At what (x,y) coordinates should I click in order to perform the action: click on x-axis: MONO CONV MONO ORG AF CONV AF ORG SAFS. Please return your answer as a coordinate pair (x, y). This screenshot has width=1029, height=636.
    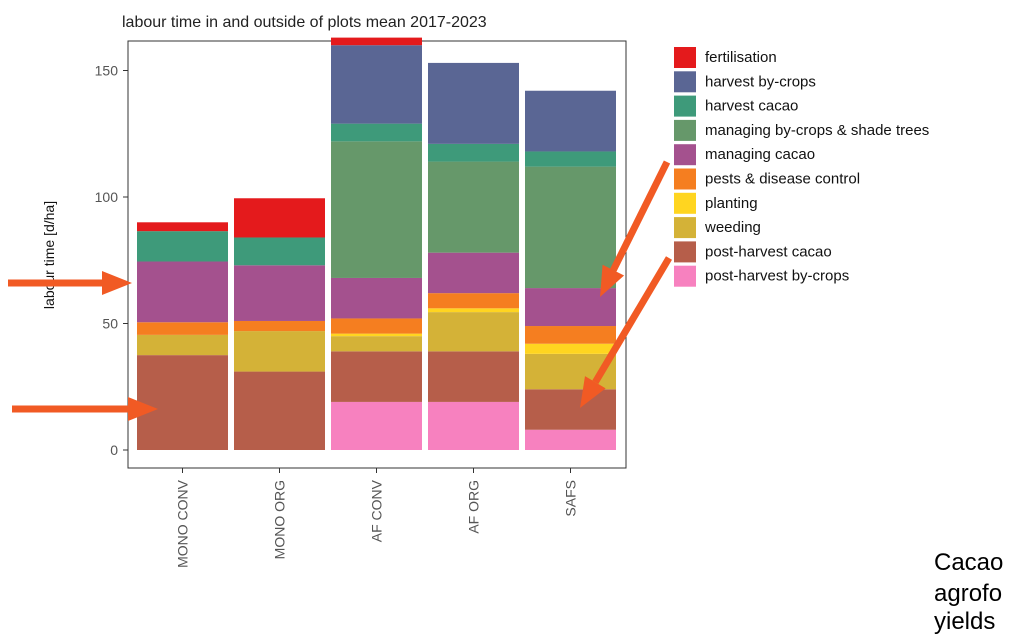
    Looking at the image, I should click on (377, 518).